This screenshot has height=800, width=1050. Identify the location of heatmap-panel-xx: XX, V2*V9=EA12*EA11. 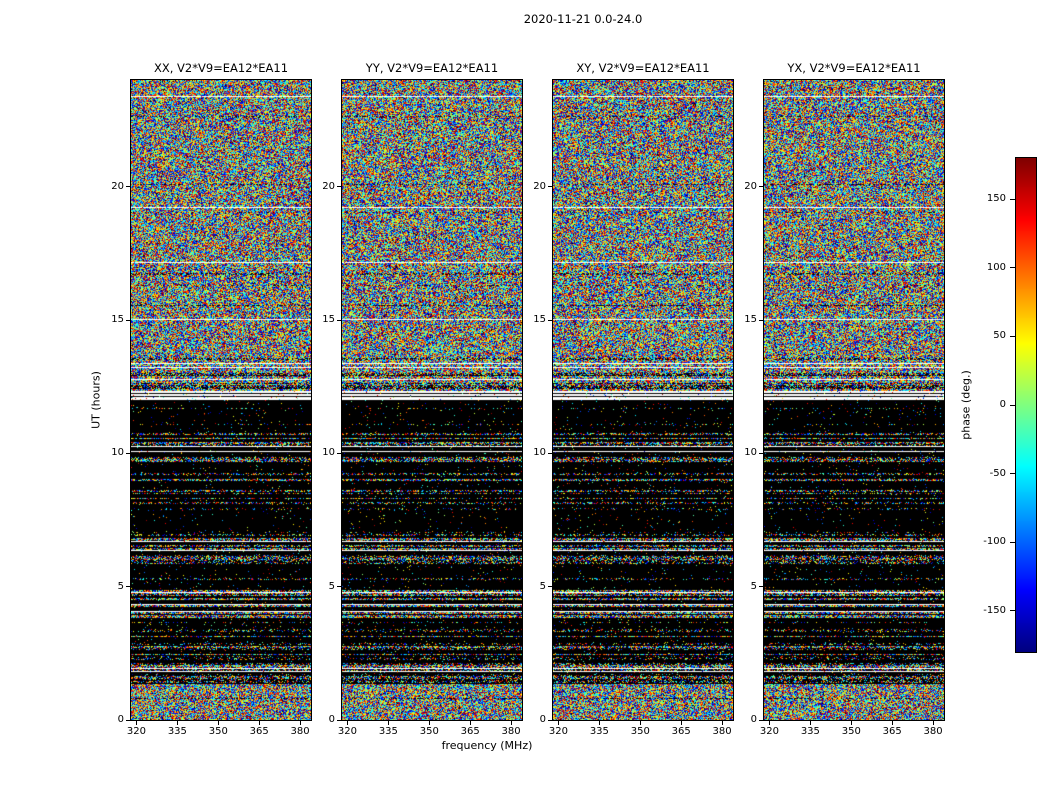
(221, 390).